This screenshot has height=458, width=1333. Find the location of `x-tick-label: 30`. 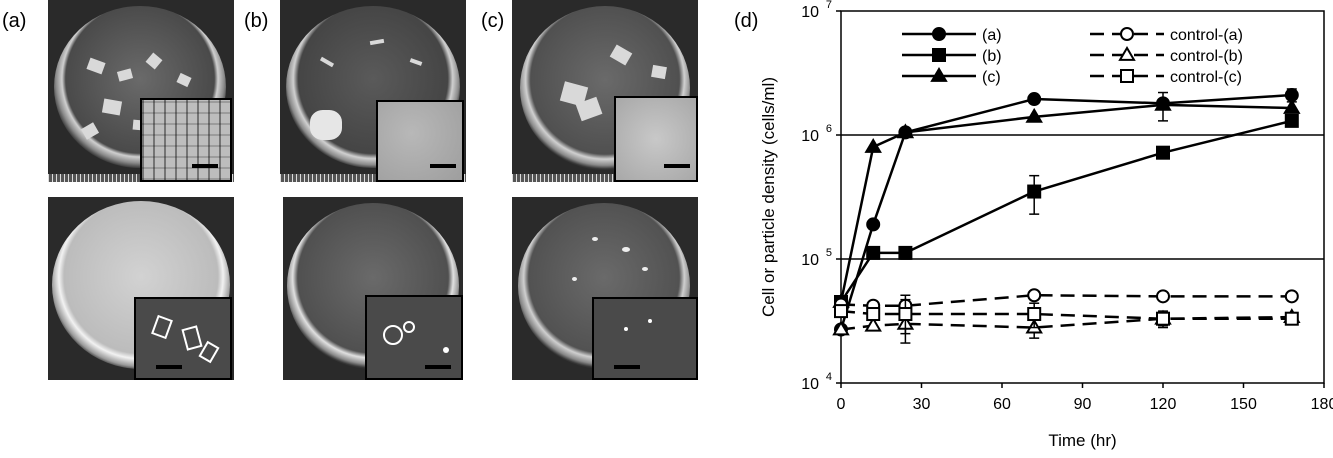

x-tick-label: 30 is located at coordinates (922, 404).